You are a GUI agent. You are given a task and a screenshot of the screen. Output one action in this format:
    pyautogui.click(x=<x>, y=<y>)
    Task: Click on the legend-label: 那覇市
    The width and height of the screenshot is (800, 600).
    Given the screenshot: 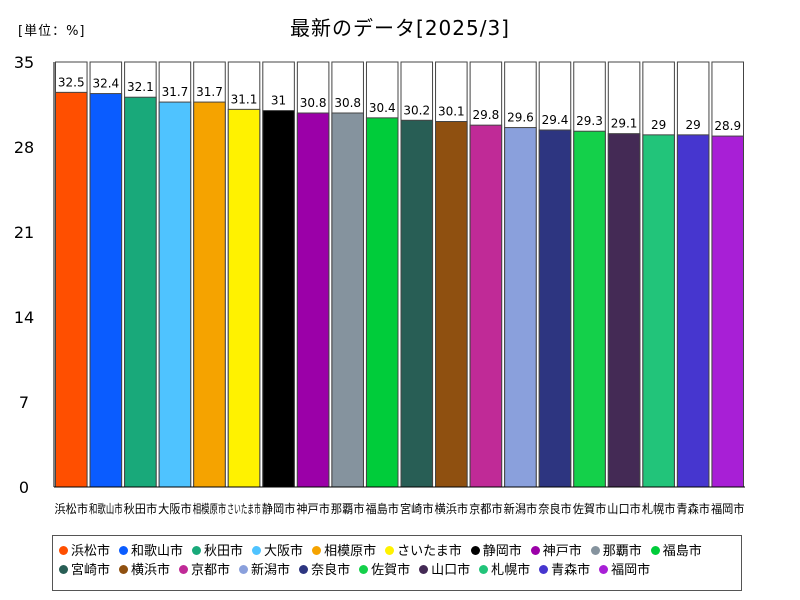 What is the action you would take?
    pyautogui.click(x=622, y=551)
    